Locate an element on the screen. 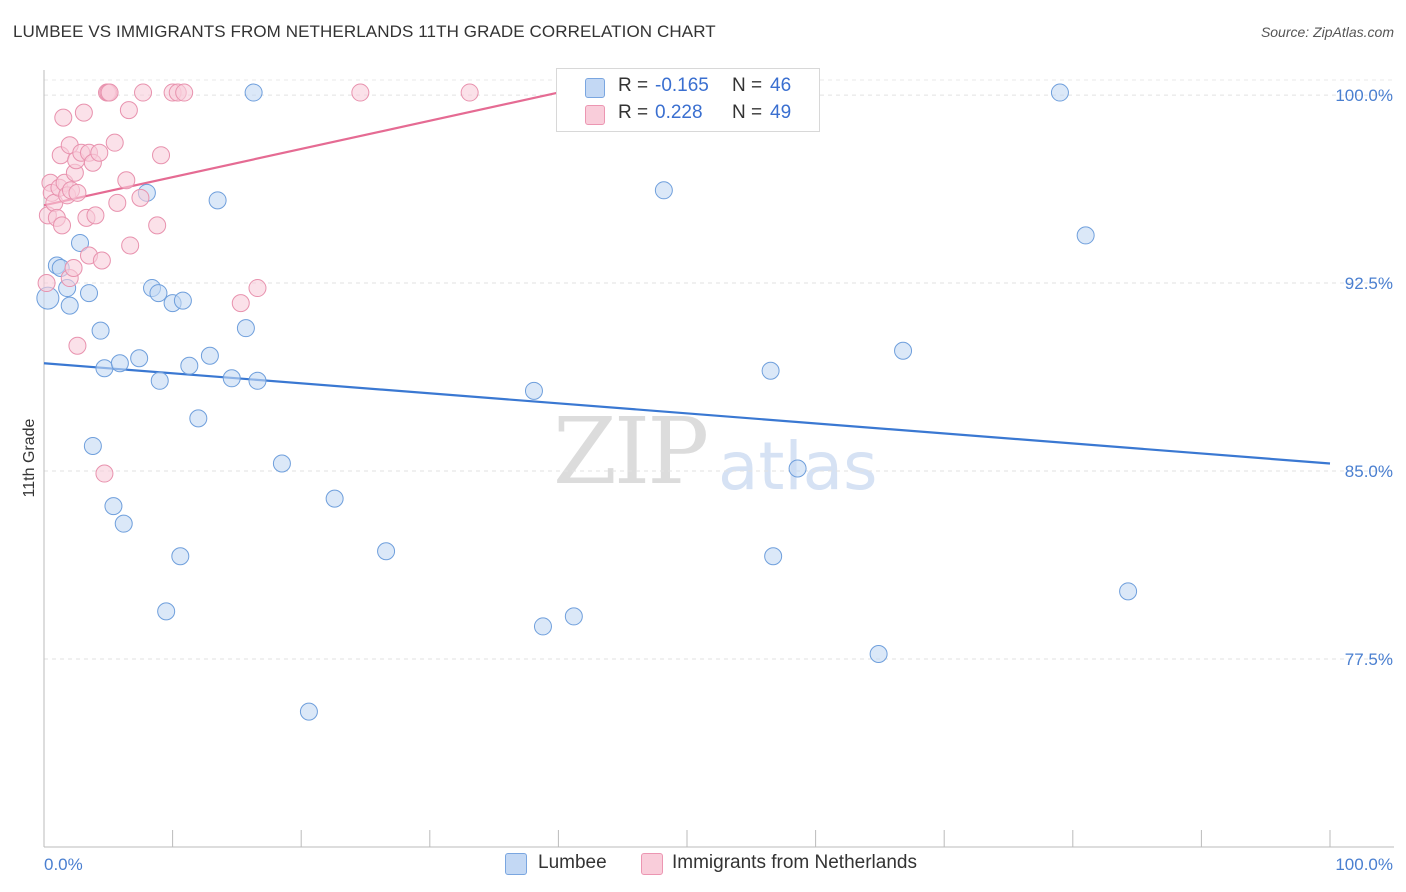 The image size is (1406, 892). legend-n-value: 49 is located at coordinates (781, 112).